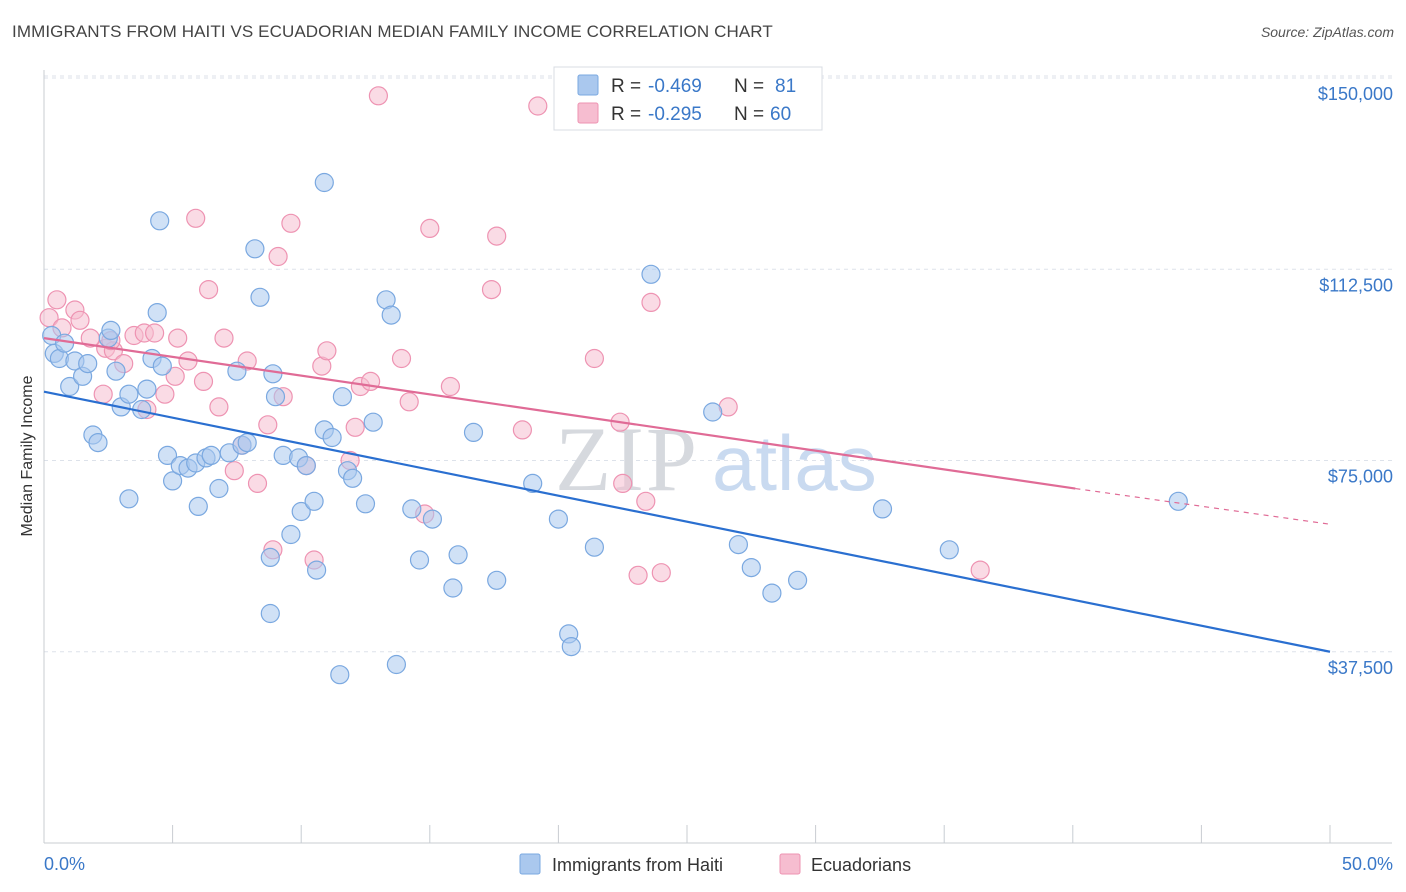 The image size is (1406, 892). What do you see at coordinates (637, 865) in the screenshot?
I see `series-legend-label-haiti: Immigrants from Haiti` at bounding box center [637, 865].